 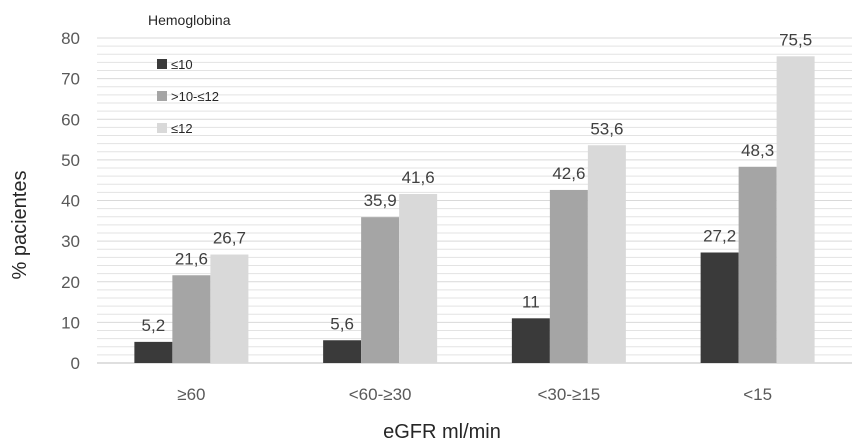 What do you see at coordinates (189, 74) in the screenshot?
I see `legend: Hemoglobina ≤10 >10-≤12 ≤12` at bounding box center [189, 74].